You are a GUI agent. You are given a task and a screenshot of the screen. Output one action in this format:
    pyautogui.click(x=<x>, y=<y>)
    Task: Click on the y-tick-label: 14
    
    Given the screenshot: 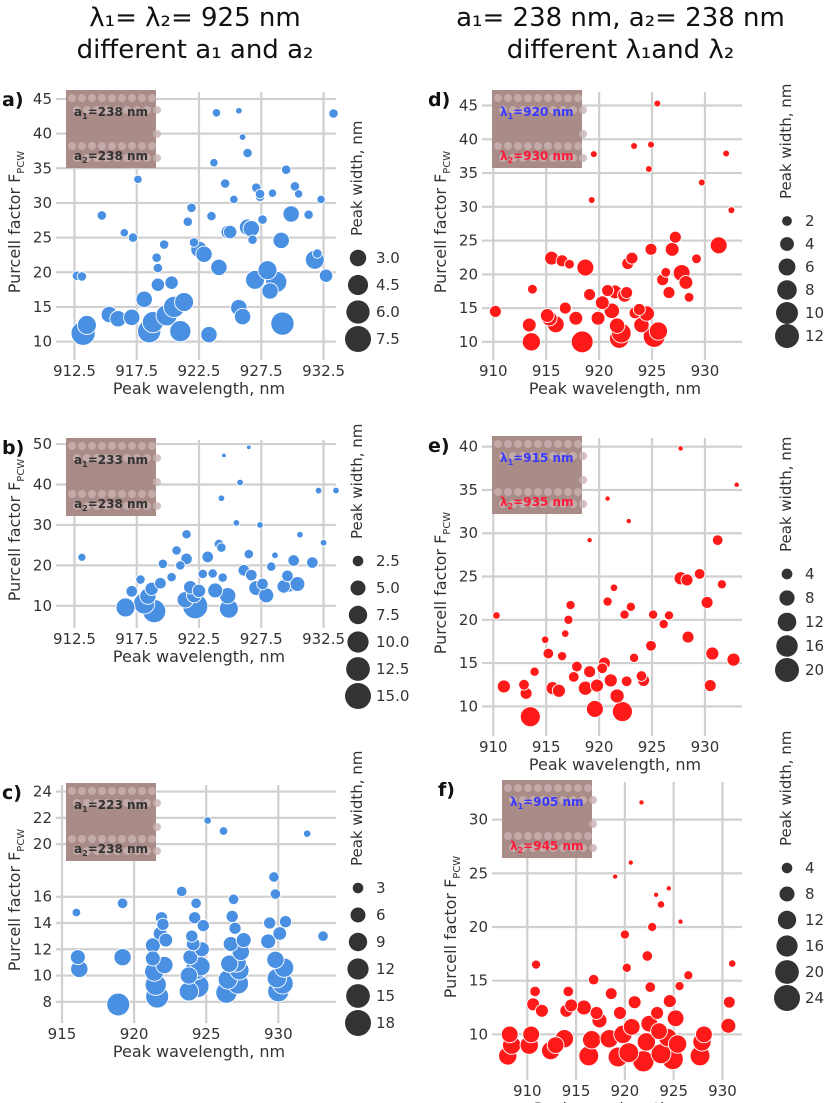 What is the action you would take?
    pyautogui.click(x=42, y=923)
    